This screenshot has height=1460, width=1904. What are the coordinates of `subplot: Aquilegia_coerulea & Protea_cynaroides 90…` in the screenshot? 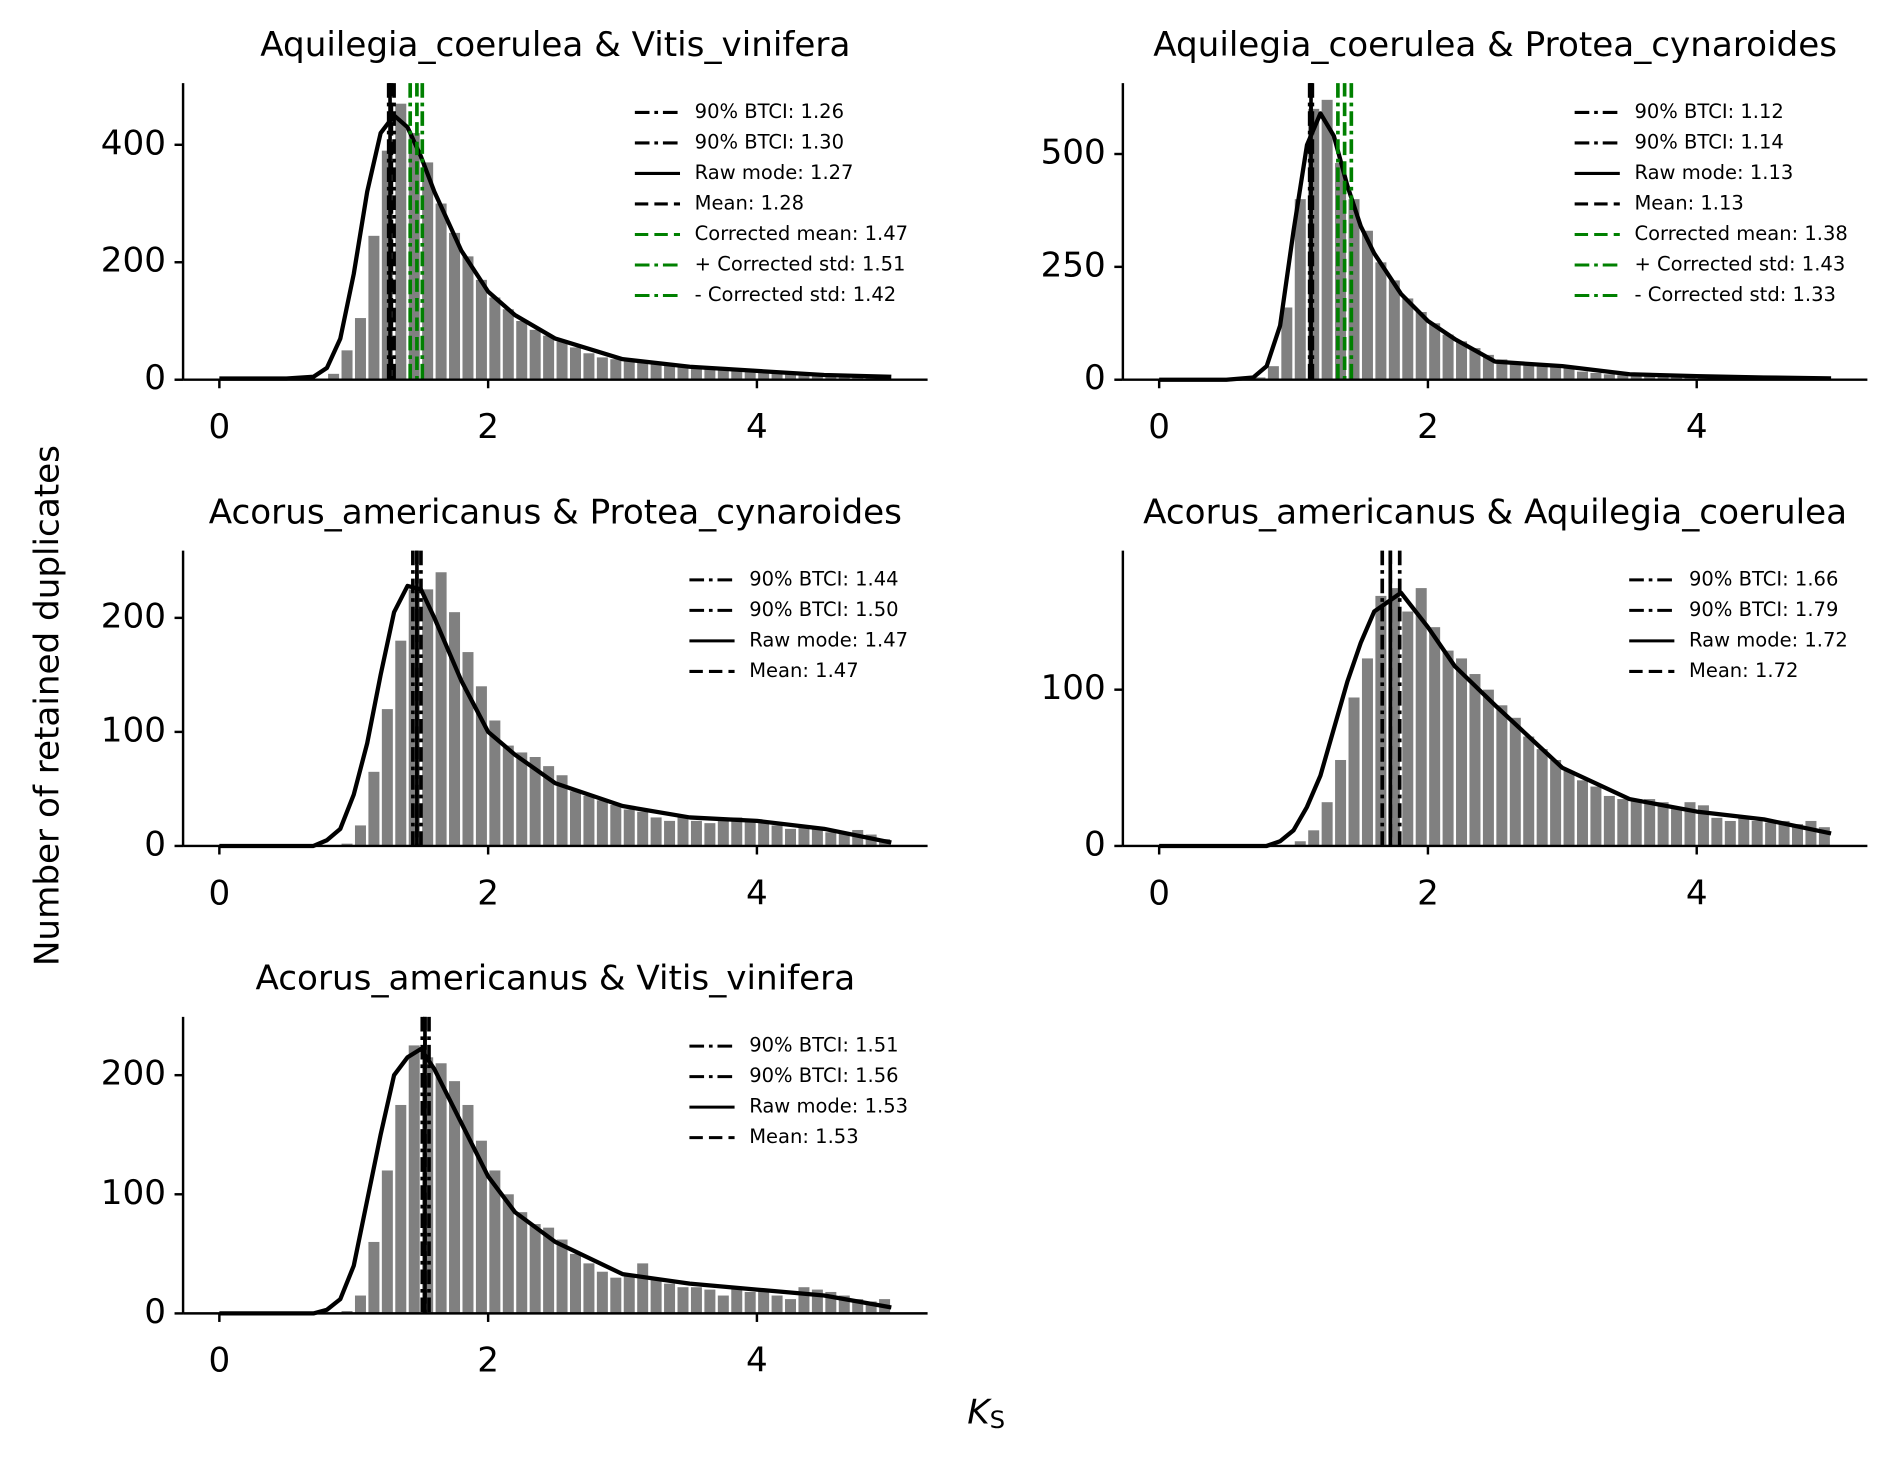 It's located at (1454, 236).